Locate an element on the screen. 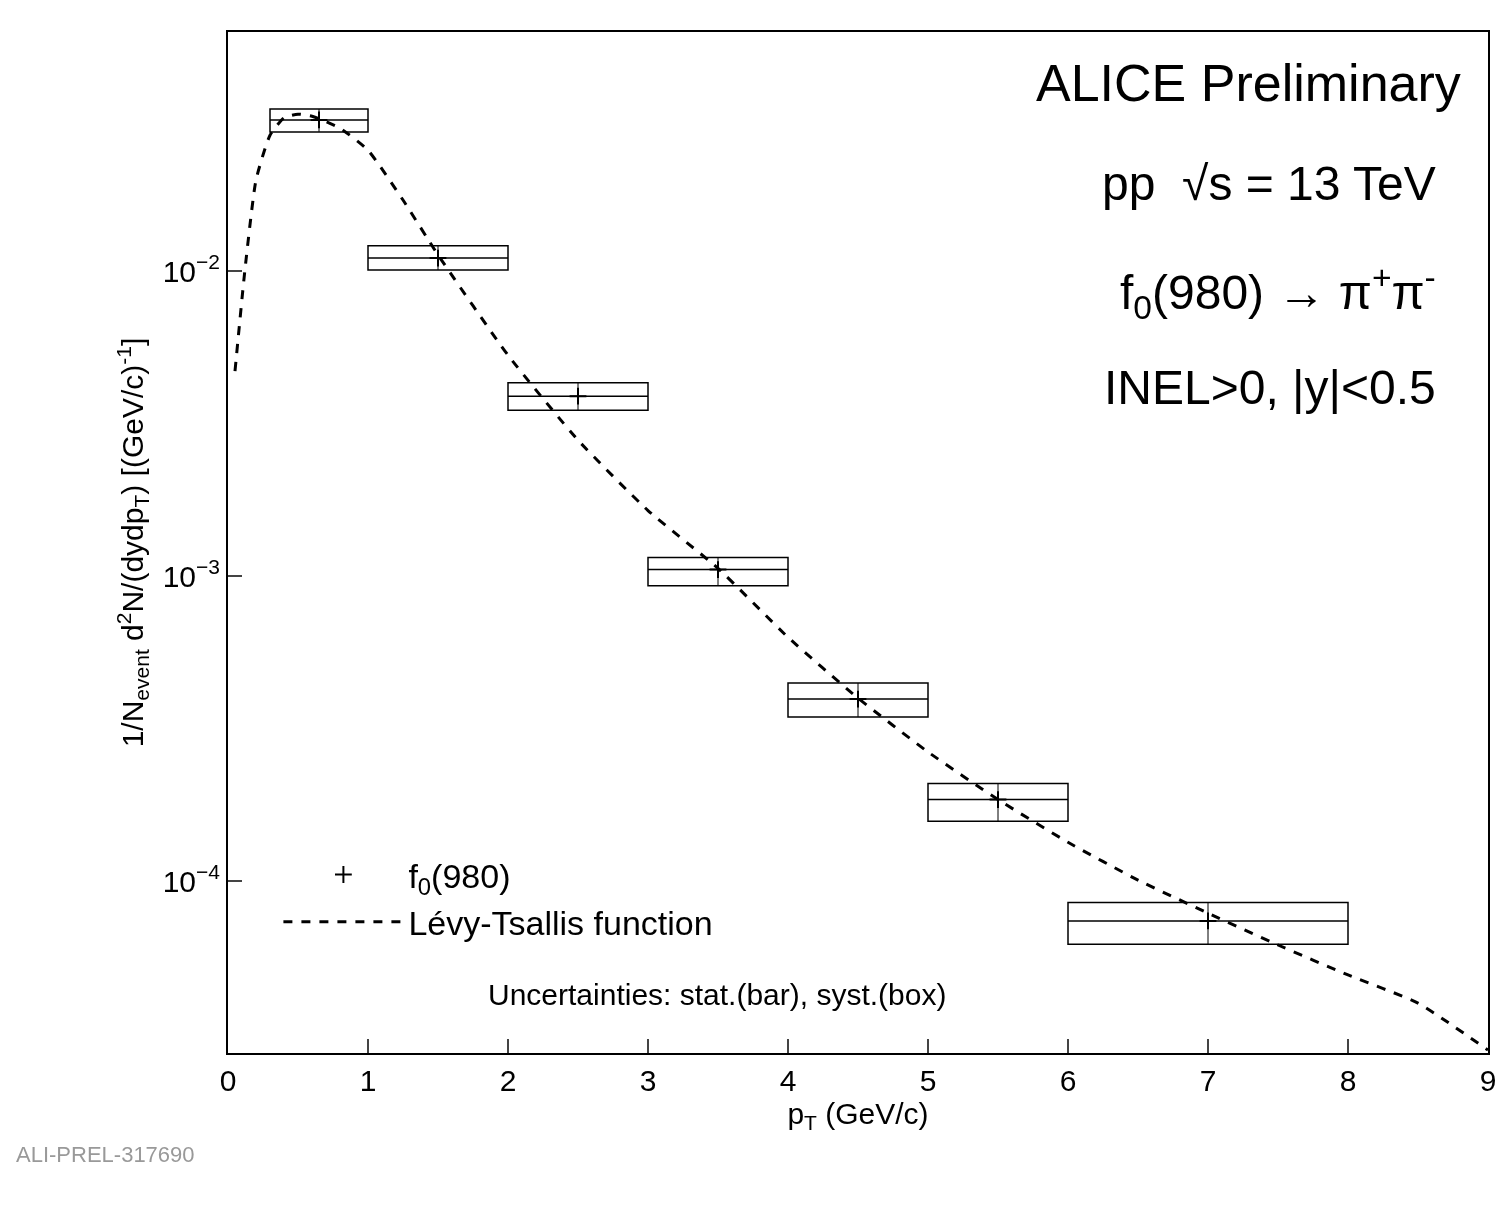 This screenshot has width=1502, height=1213. annotation: f$_{0}$(980) → π$^{+}$π$^{-}$ is located at coordinates (1278, 293).